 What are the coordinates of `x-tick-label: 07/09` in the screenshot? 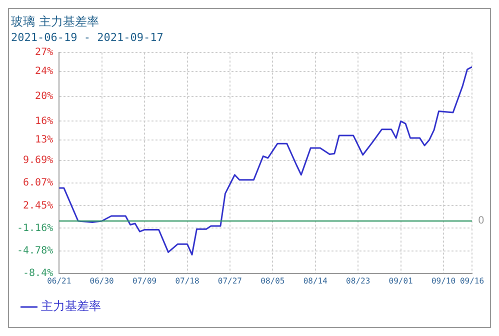 It's located at (144, 281).